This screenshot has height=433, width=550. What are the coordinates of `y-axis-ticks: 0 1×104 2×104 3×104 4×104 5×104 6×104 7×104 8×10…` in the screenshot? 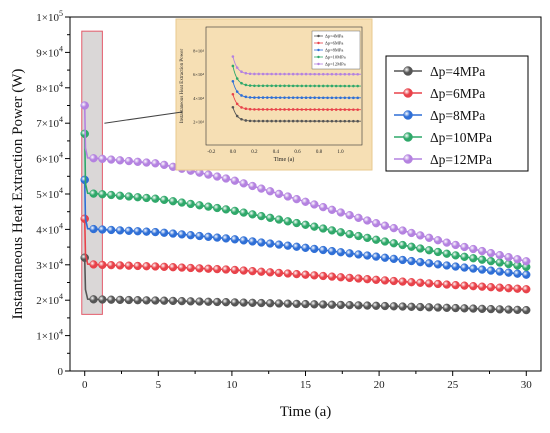 It's located at (53, 193).